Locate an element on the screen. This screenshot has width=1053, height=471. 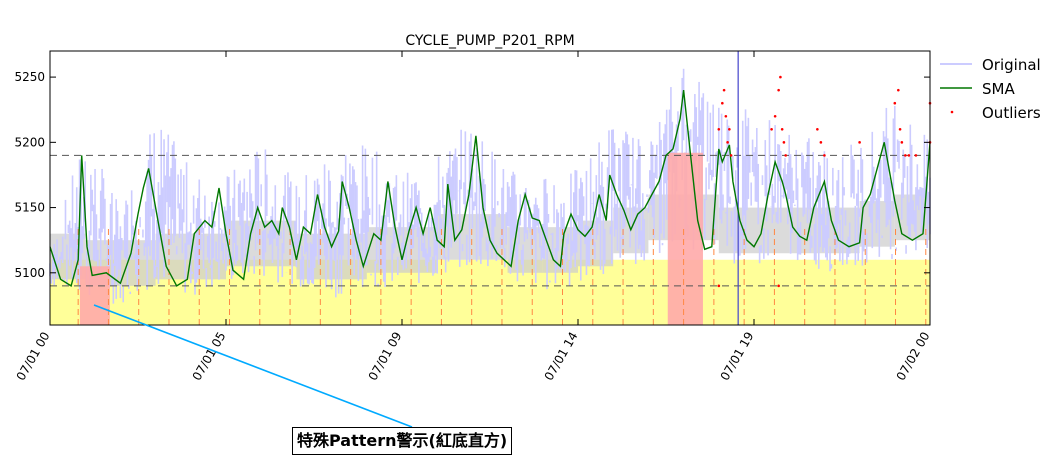
legend-sma-label: SMA is located at coordinates (998, 89).